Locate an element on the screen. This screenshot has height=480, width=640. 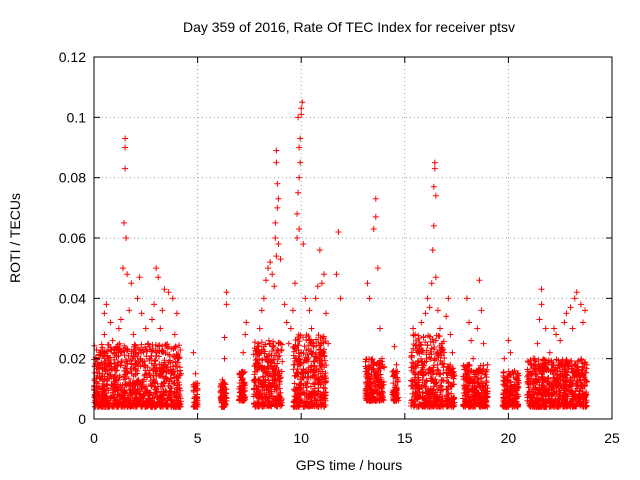
x-tick-label: 20 is located at coordinates (509, 438).